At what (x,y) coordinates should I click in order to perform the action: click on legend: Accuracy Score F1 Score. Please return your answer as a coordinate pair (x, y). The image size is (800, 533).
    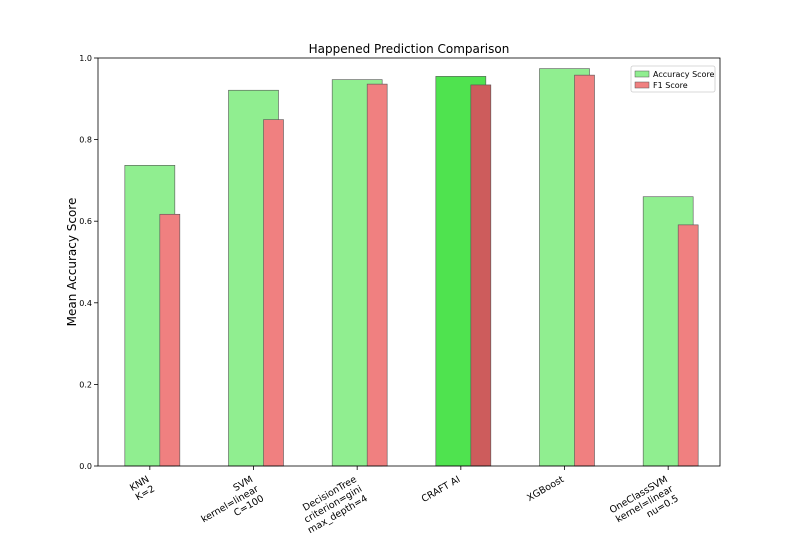
    Looking at the image, I should click on (673, 79).